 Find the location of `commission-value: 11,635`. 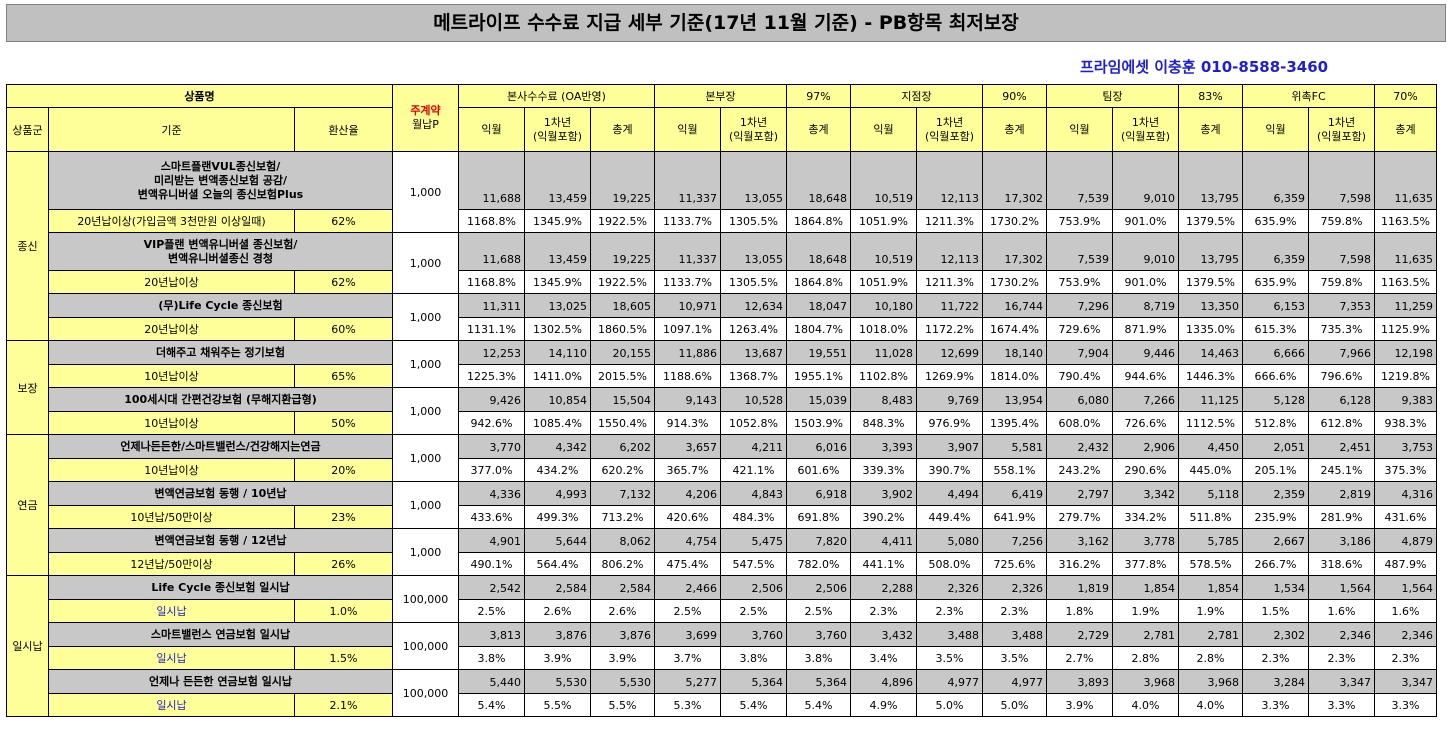

commission-value: 11,635 is located at coordinates (1405, 251).